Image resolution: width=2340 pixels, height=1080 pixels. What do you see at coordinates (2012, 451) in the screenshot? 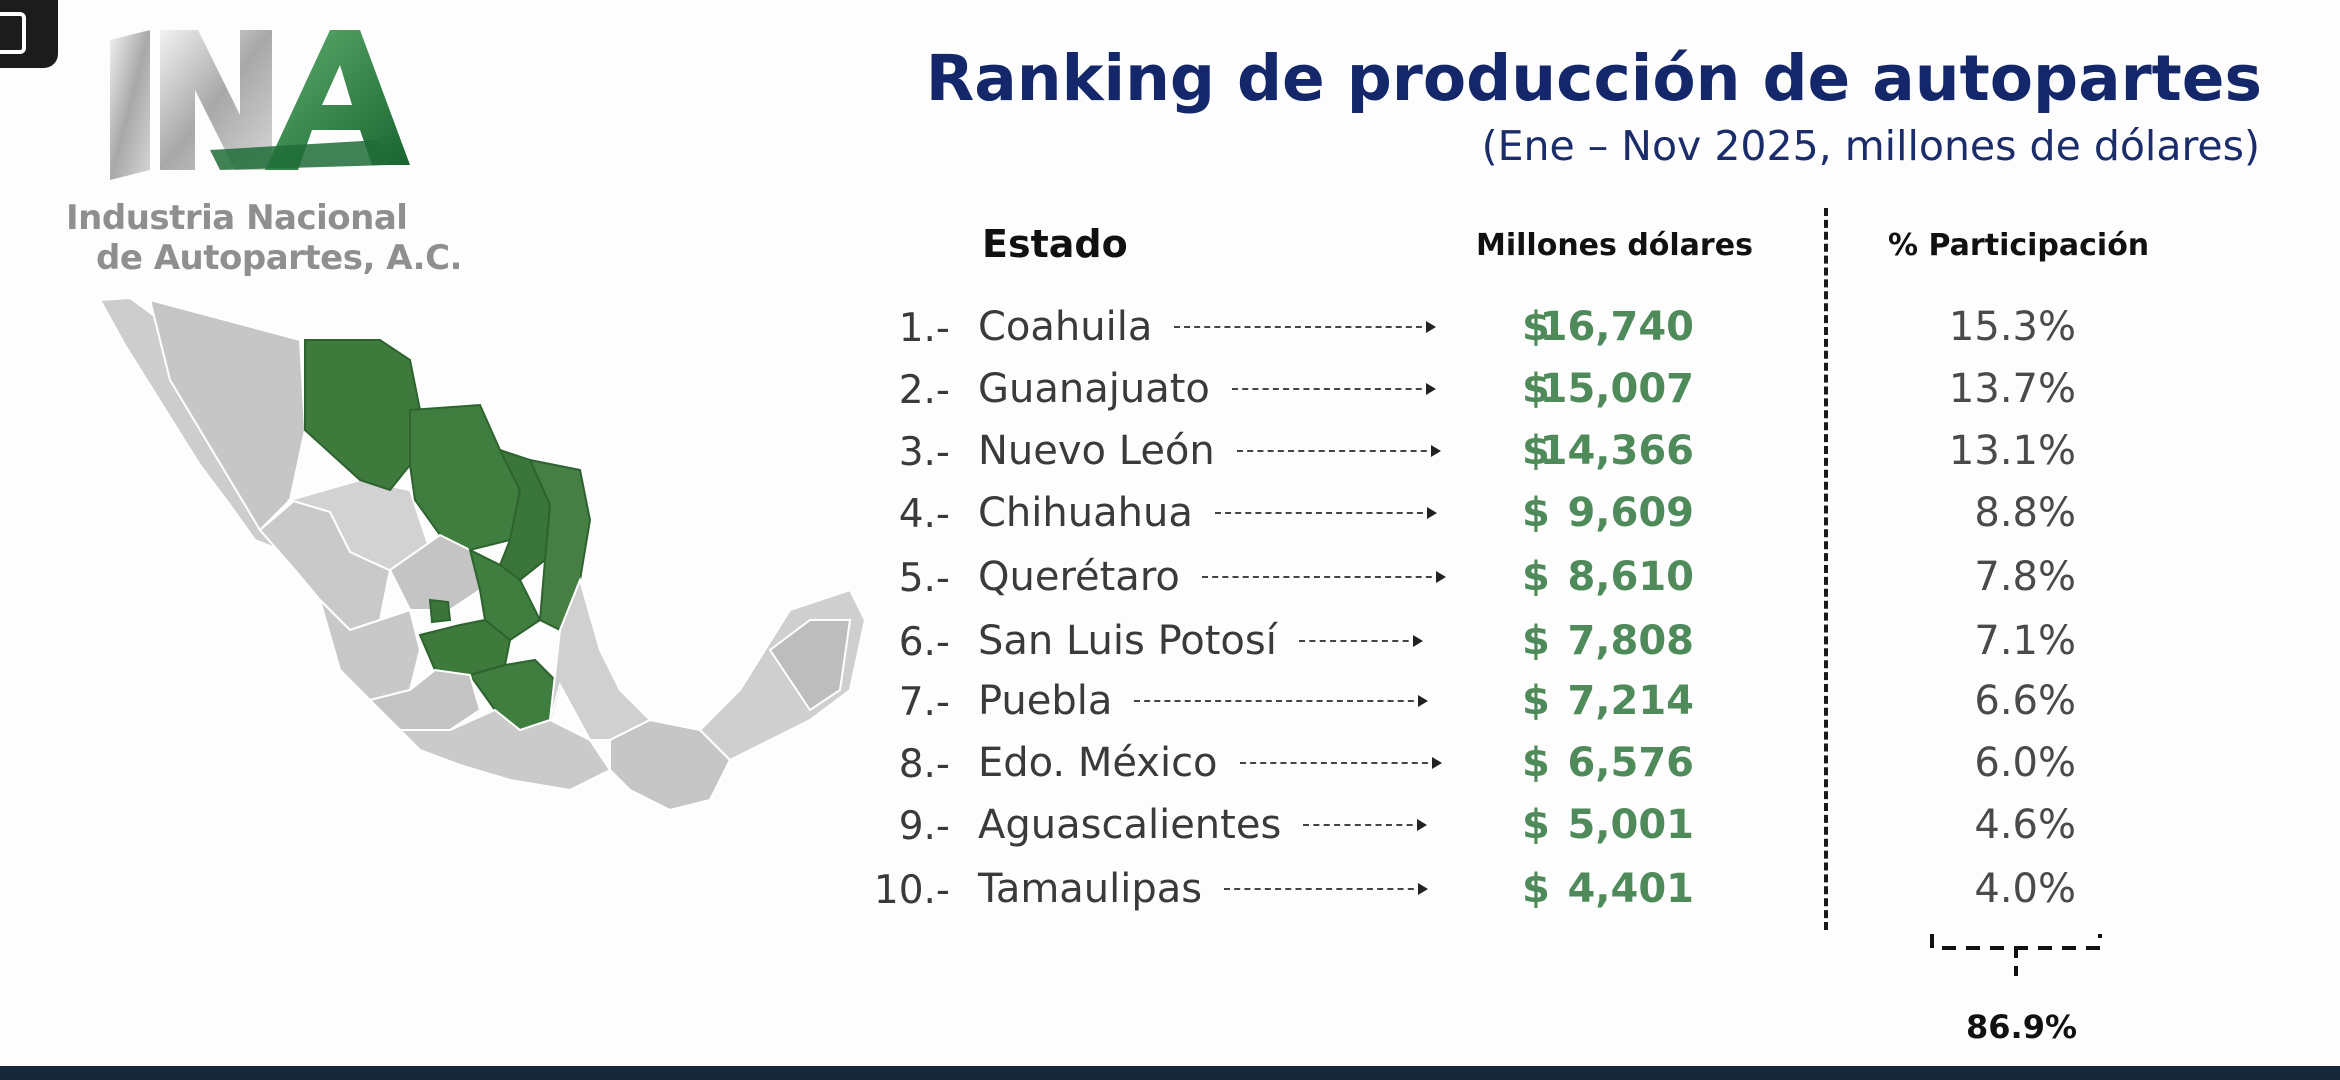
I see `value-participacion: 13.1%` at bounding box center [2012, 451].